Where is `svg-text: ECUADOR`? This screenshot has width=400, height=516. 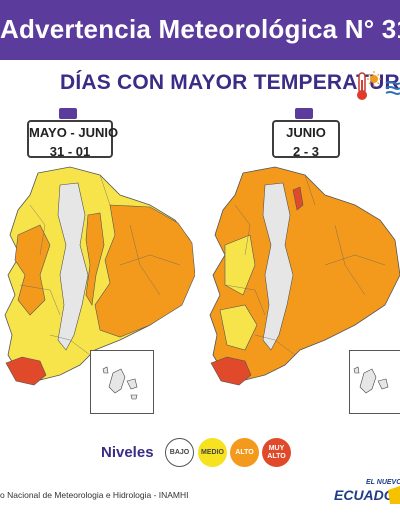 svg-text: ECUADOR is located at coordinates (367, 495).